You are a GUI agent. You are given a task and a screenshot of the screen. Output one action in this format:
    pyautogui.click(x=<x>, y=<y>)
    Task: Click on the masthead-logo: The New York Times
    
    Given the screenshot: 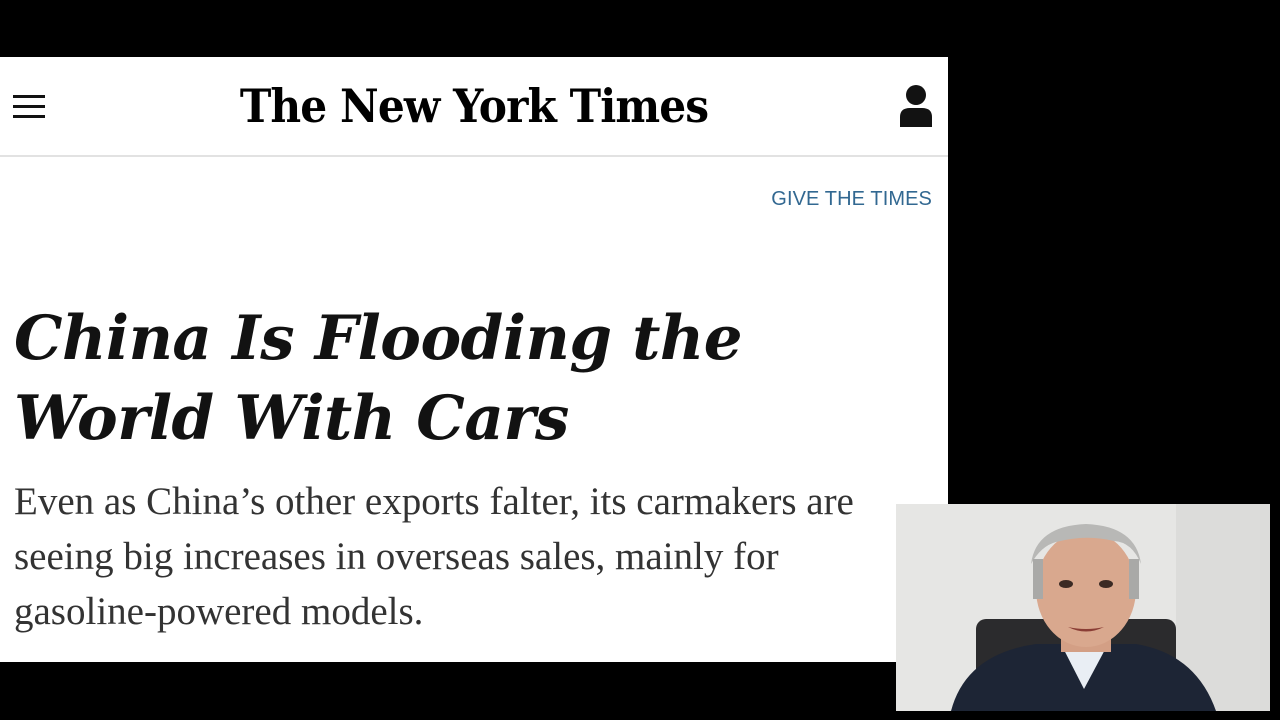 What is the action you would take?
    pyautogui.click(x=474, y=106)
    